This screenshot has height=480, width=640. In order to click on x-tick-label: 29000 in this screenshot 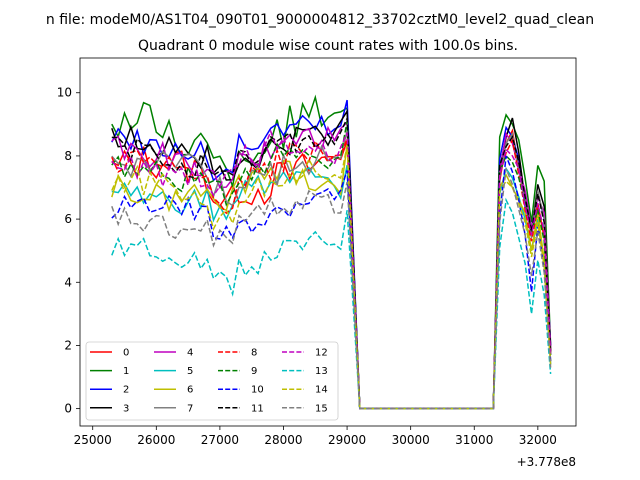, I will do `click(347, 440)`.